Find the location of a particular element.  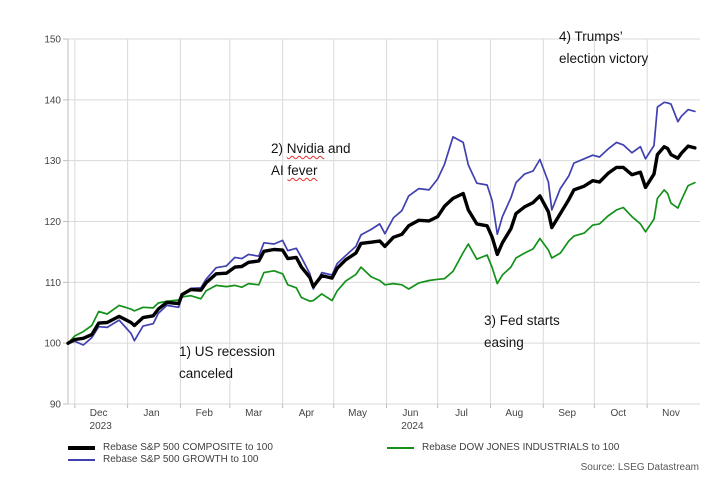

x-tick-label: Aug is located at coordinates (514, 413).